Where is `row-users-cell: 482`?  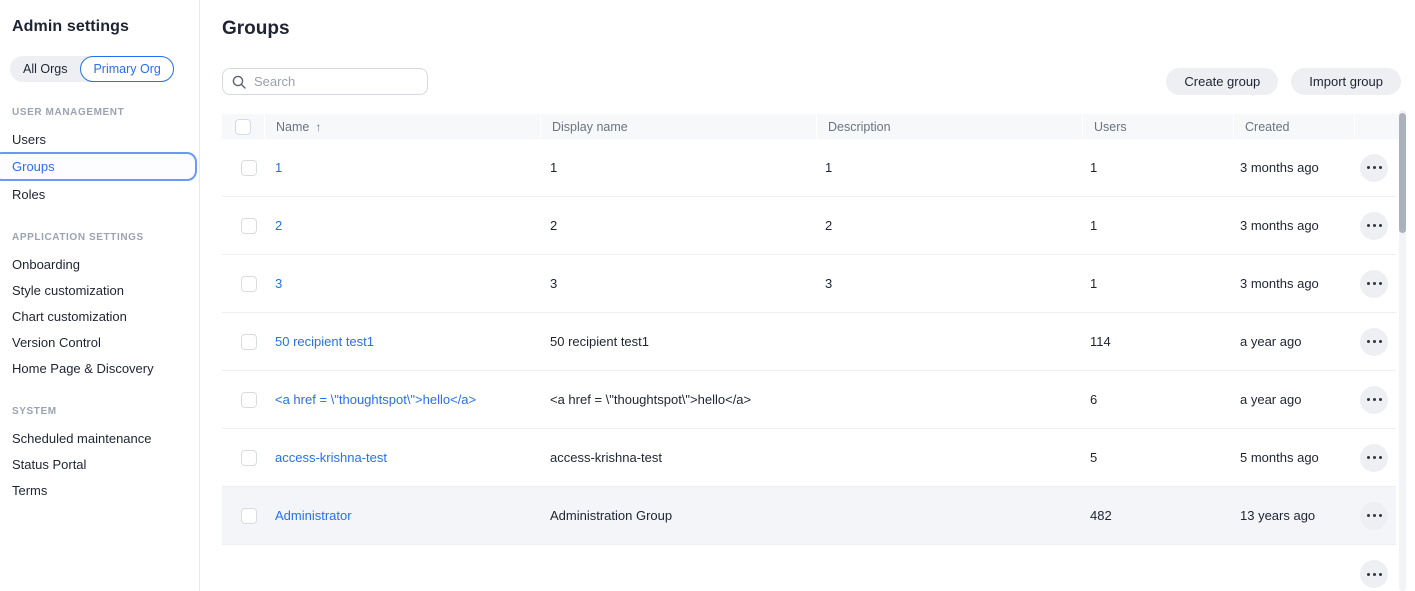
row-users-cell: 482 is located at coordinates (1101, 515).